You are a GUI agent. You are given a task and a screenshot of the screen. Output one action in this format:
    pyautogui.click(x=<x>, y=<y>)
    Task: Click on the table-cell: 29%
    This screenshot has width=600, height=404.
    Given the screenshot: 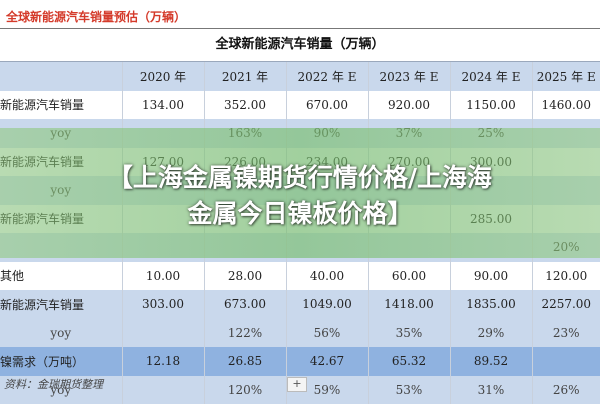 What is the action you would take?
    pyautogui.click(x=491, y=333)
    